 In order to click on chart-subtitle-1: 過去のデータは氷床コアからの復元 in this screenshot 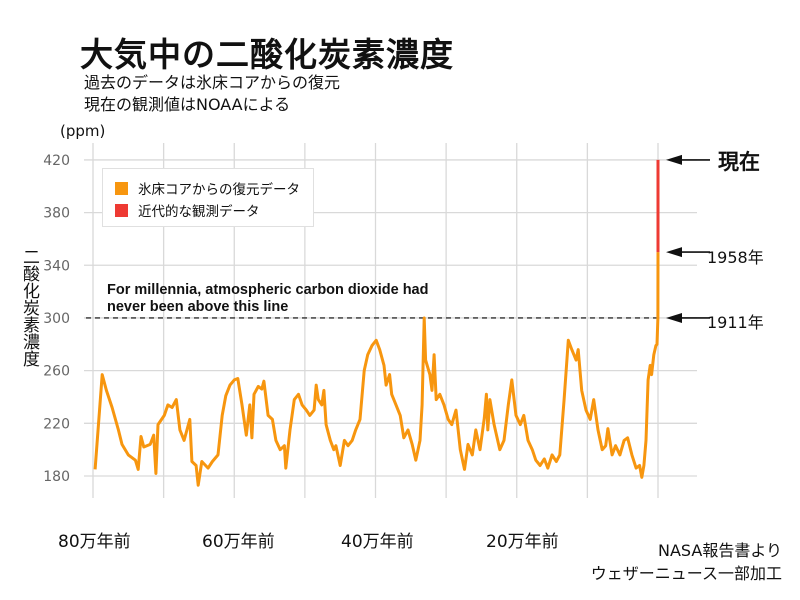, I will do `click(212, 82)`.